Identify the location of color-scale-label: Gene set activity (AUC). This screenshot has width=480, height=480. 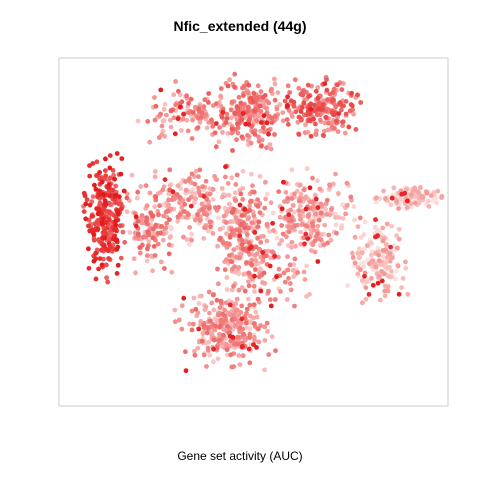
(240, 456).